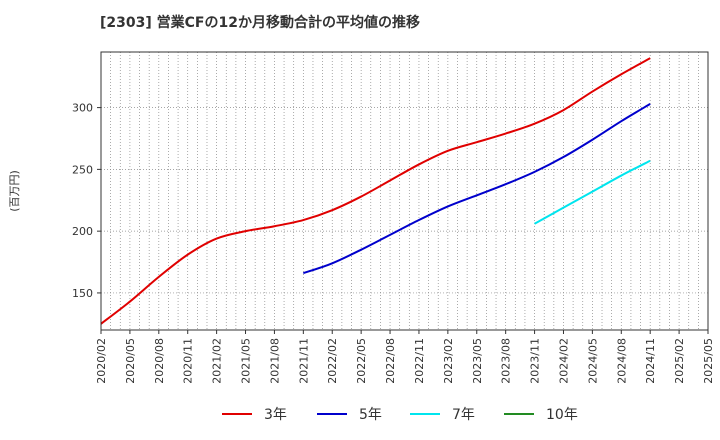 The width and height of the screenshot is (720, 440). What do you see at coordinates (159, 361) in the screenshot?
I see `x-tick-label: 2020/08` at bounding box center [159, 361].